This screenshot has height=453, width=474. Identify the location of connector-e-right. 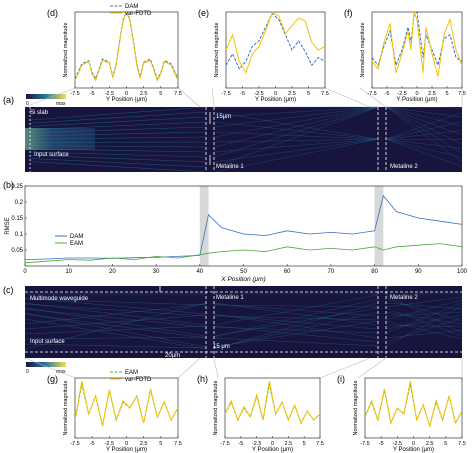
(347, 97).